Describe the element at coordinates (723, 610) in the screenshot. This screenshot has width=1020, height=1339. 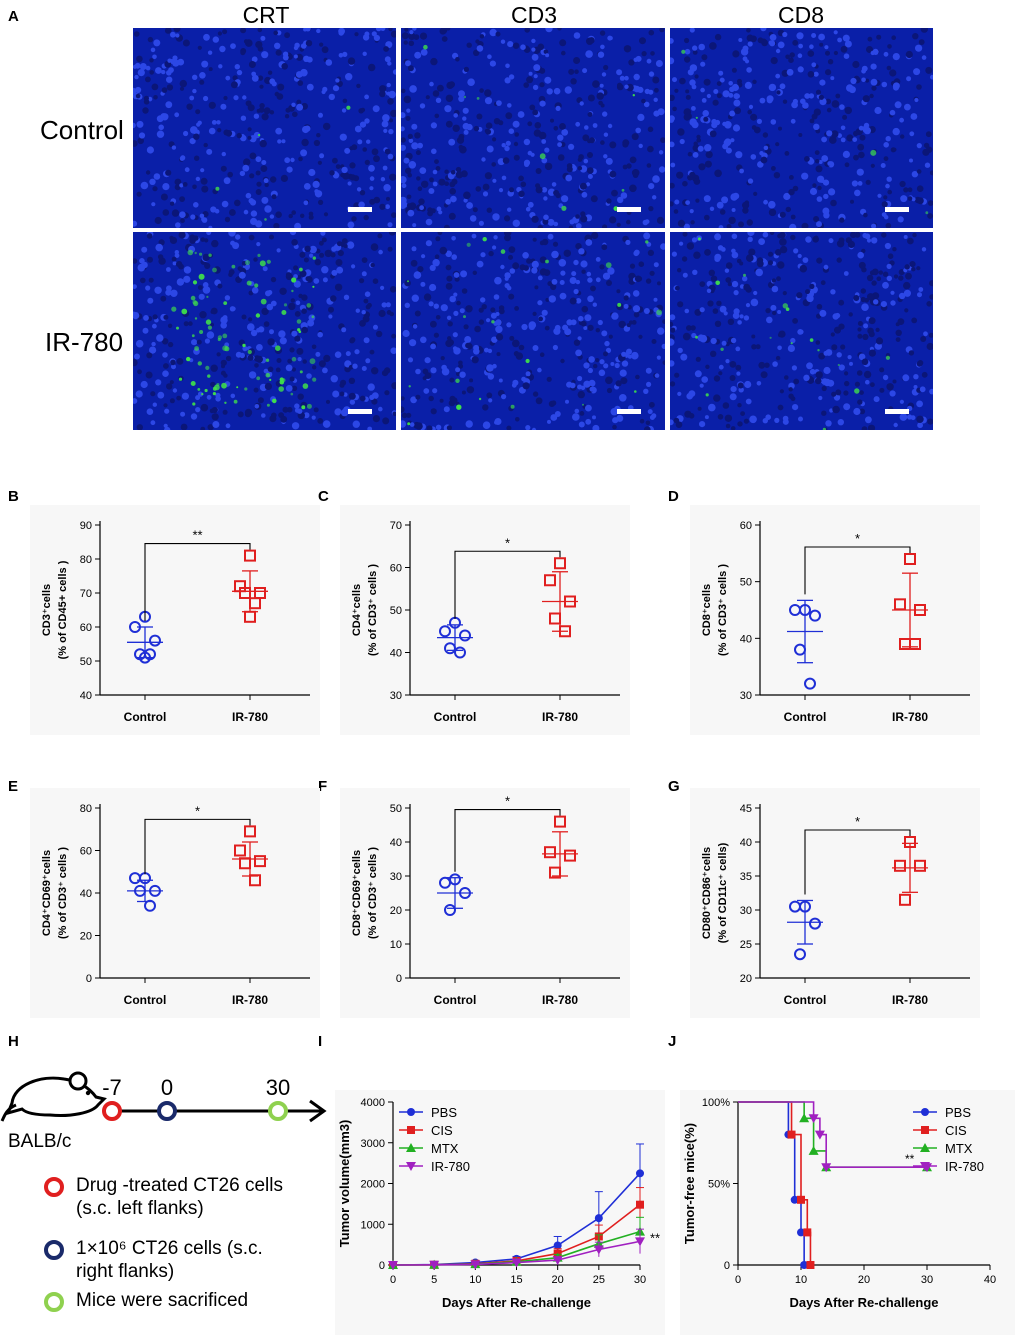
I see `y-axis-label-sub: (% of CD3⁺ cells )` at that location.